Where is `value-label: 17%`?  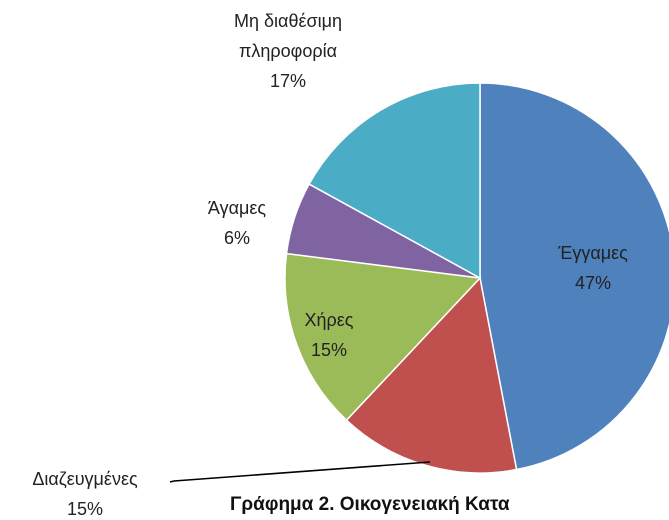
value-label: 17% is located at coordinates (288, 81).